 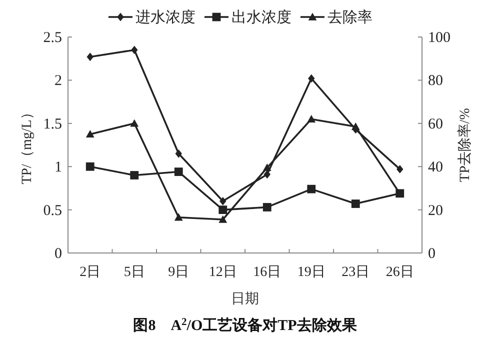 I want to click on legend-label: 出水浓度, so click(x=262, y=17).